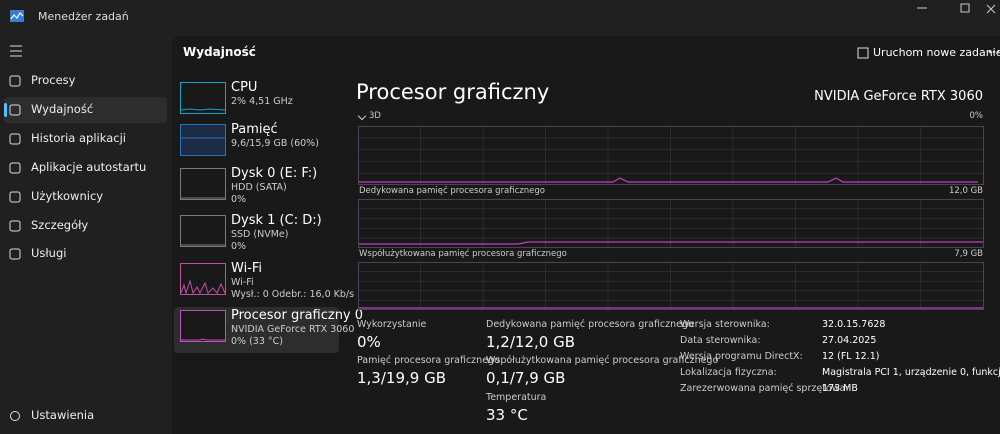  I want to click on info-value: 32.0.15.7628, so click(854, 324).